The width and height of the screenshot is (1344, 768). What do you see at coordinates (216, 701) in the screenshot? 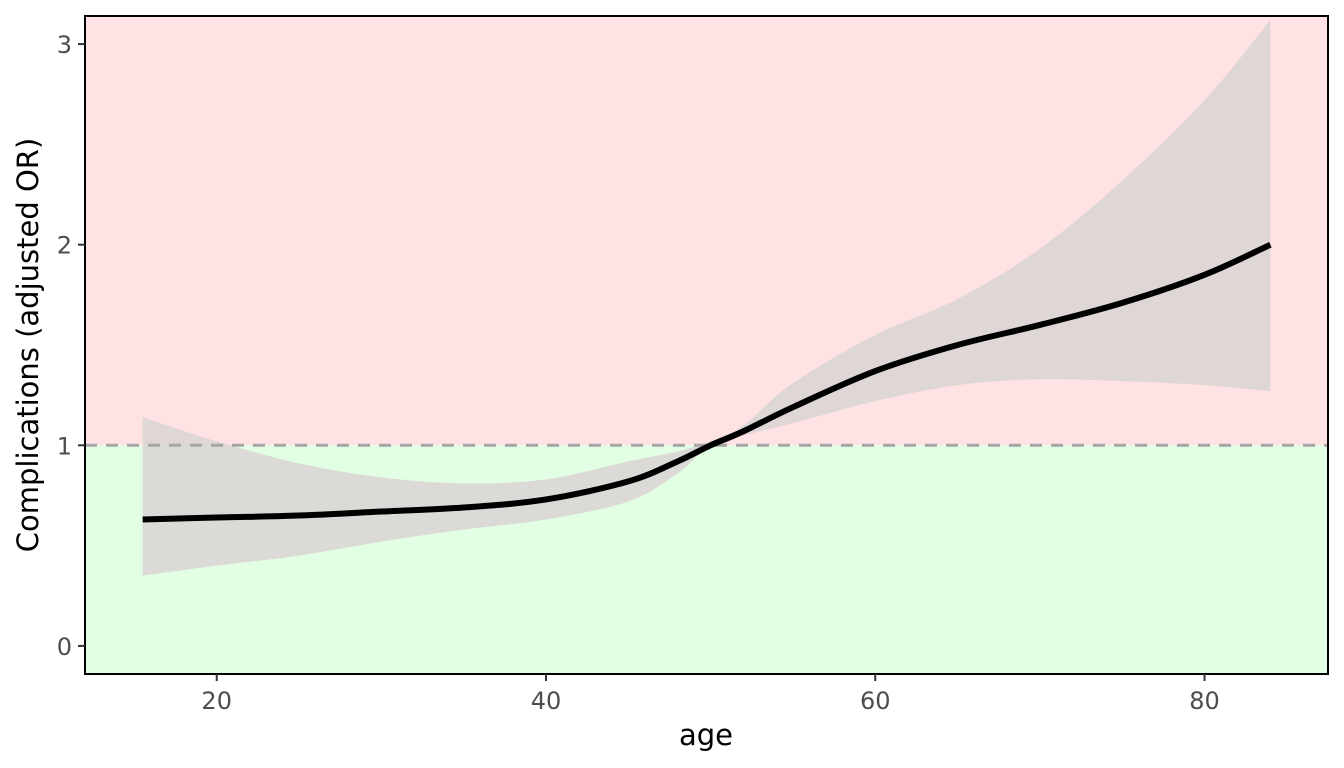
I see `x-tick-label: 20` at bounding box center [216, 701].